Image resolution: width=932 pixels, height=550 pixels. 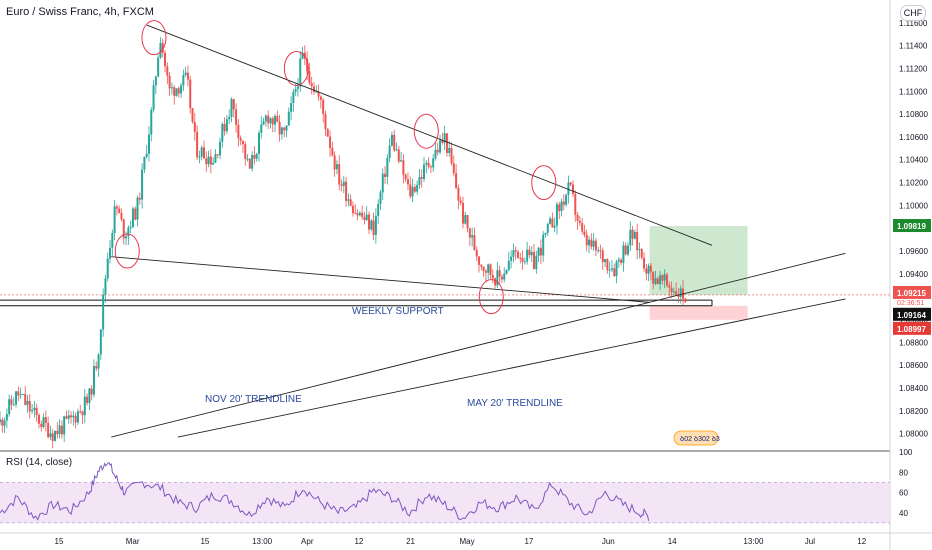 What do you see at coordinates (753, 541) in the screenshot?
I see `time-tick-label: 13:00` at bounding box center [753, 541].